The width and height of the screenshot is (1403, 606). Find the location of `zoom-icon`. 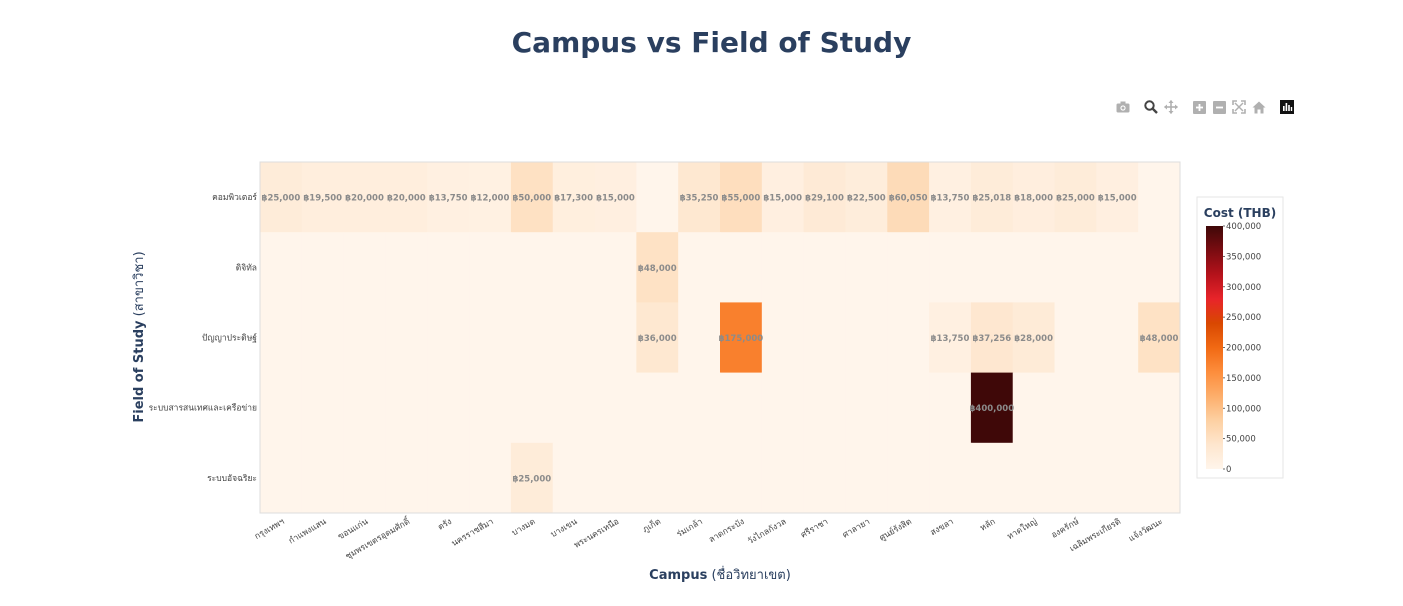

zoom-icon is located at coordinates (1151, 107).